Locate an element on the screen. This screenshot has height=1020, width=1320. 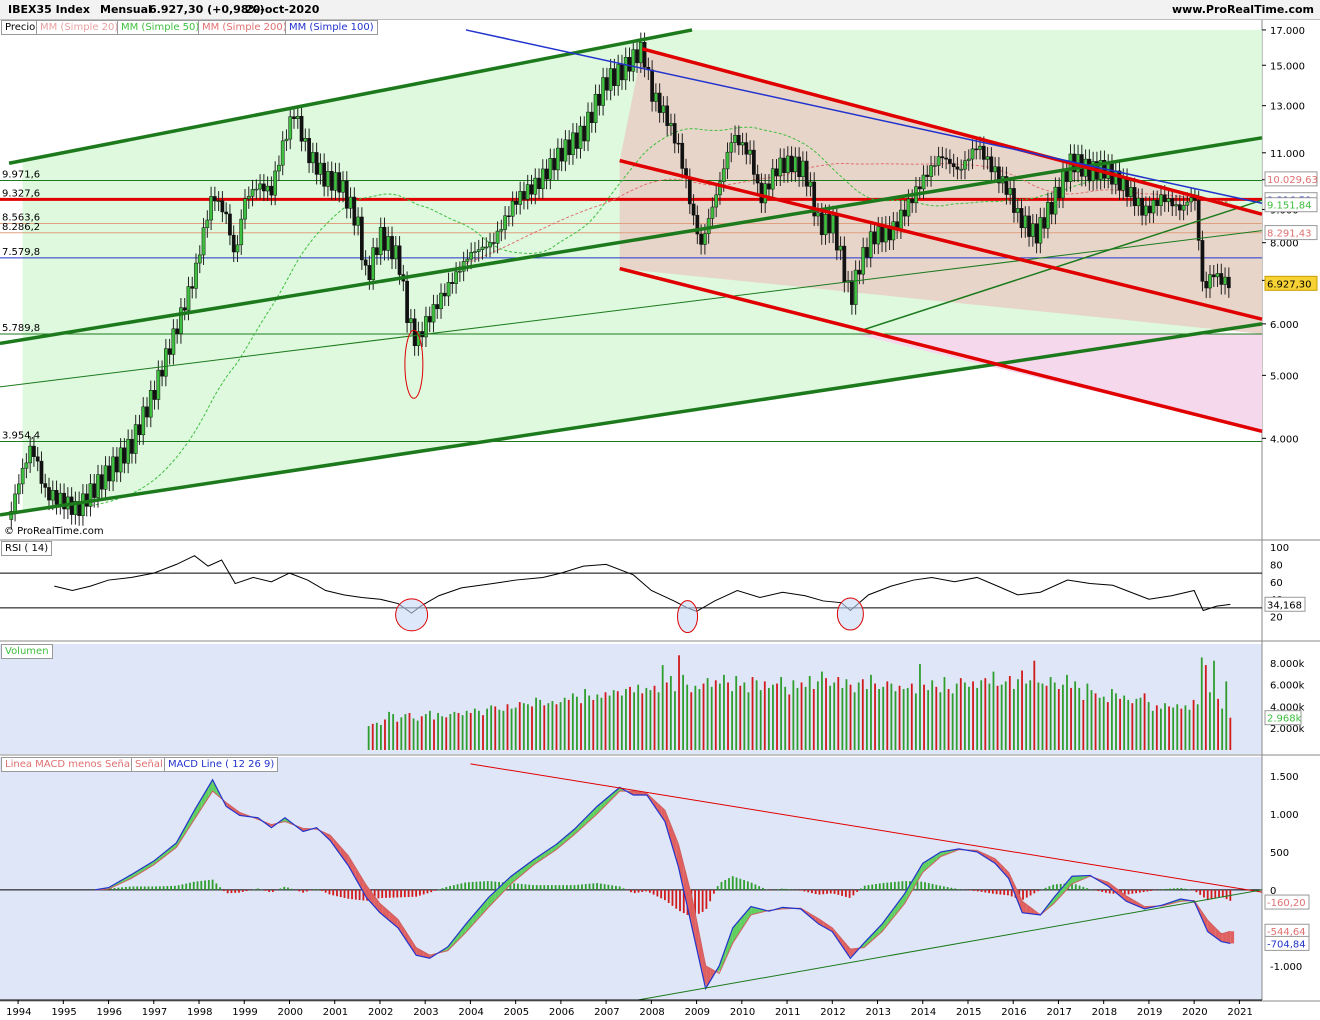
legend-ma50: MM (Simple 50) is located at coordinates (160, 27).